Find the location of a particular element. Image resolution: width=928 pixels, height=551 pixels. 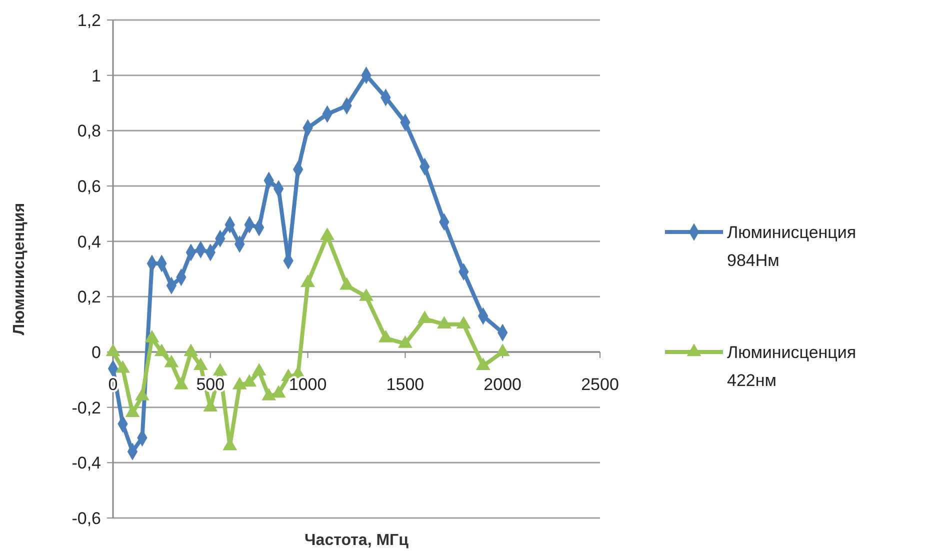

legend-label: Люминисценция 984Нм is located at coordinates (791, 246).